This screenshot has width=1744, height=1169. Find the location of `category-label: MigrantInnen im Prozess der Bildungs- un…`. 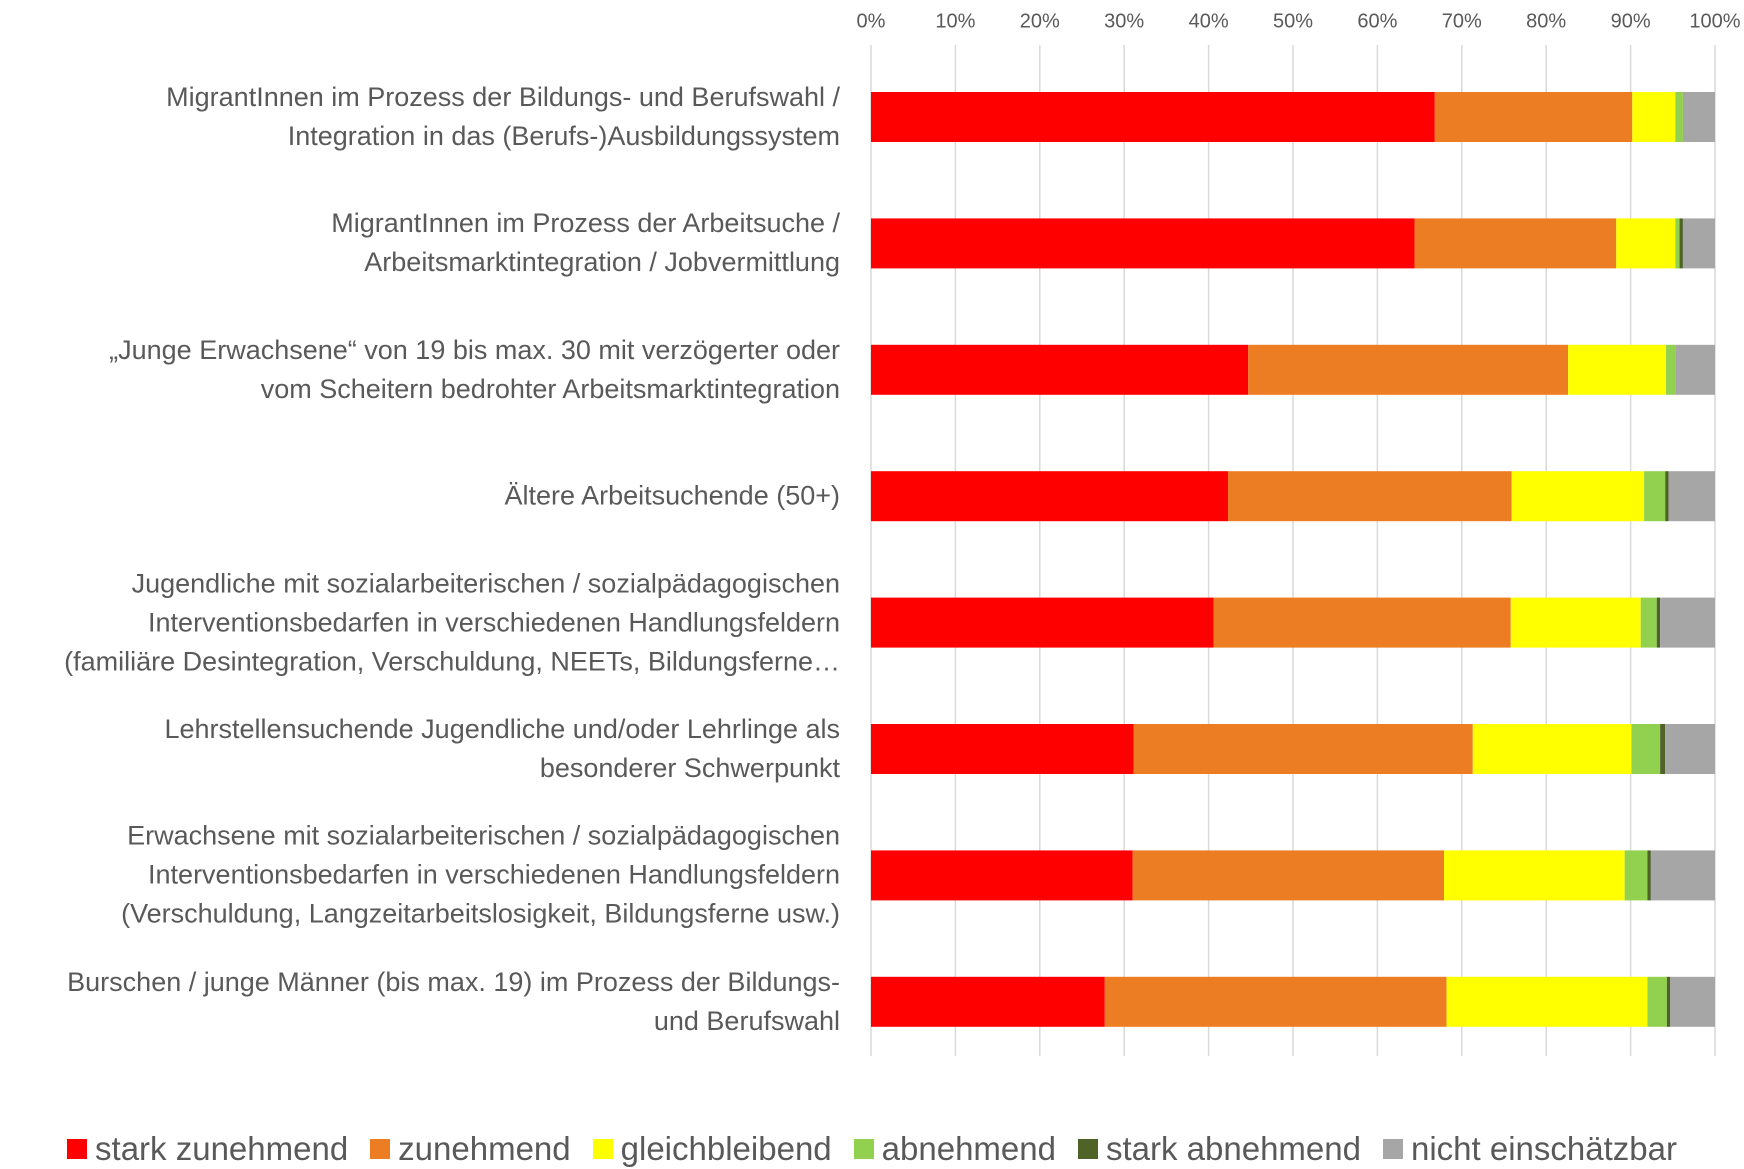

category-label: MigrantInnen im Prozess der Bildungs- un… is located at coordinates (503, 116).